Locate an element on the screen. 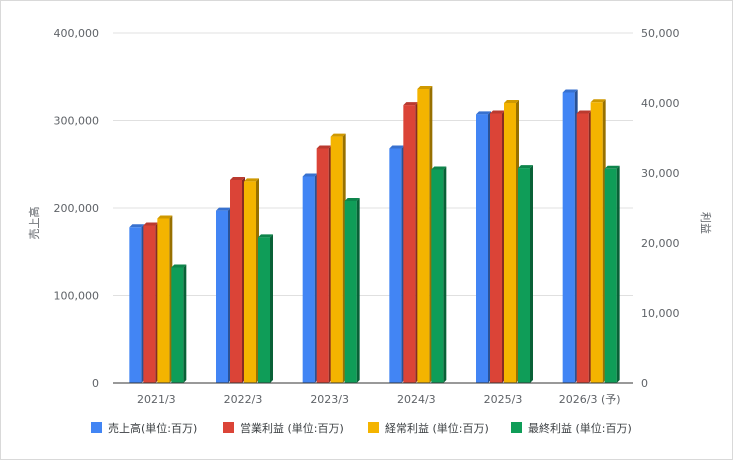 The image size is (733, 460). y-axis-left-title: 売上高 is located at coordinates (34, 223).